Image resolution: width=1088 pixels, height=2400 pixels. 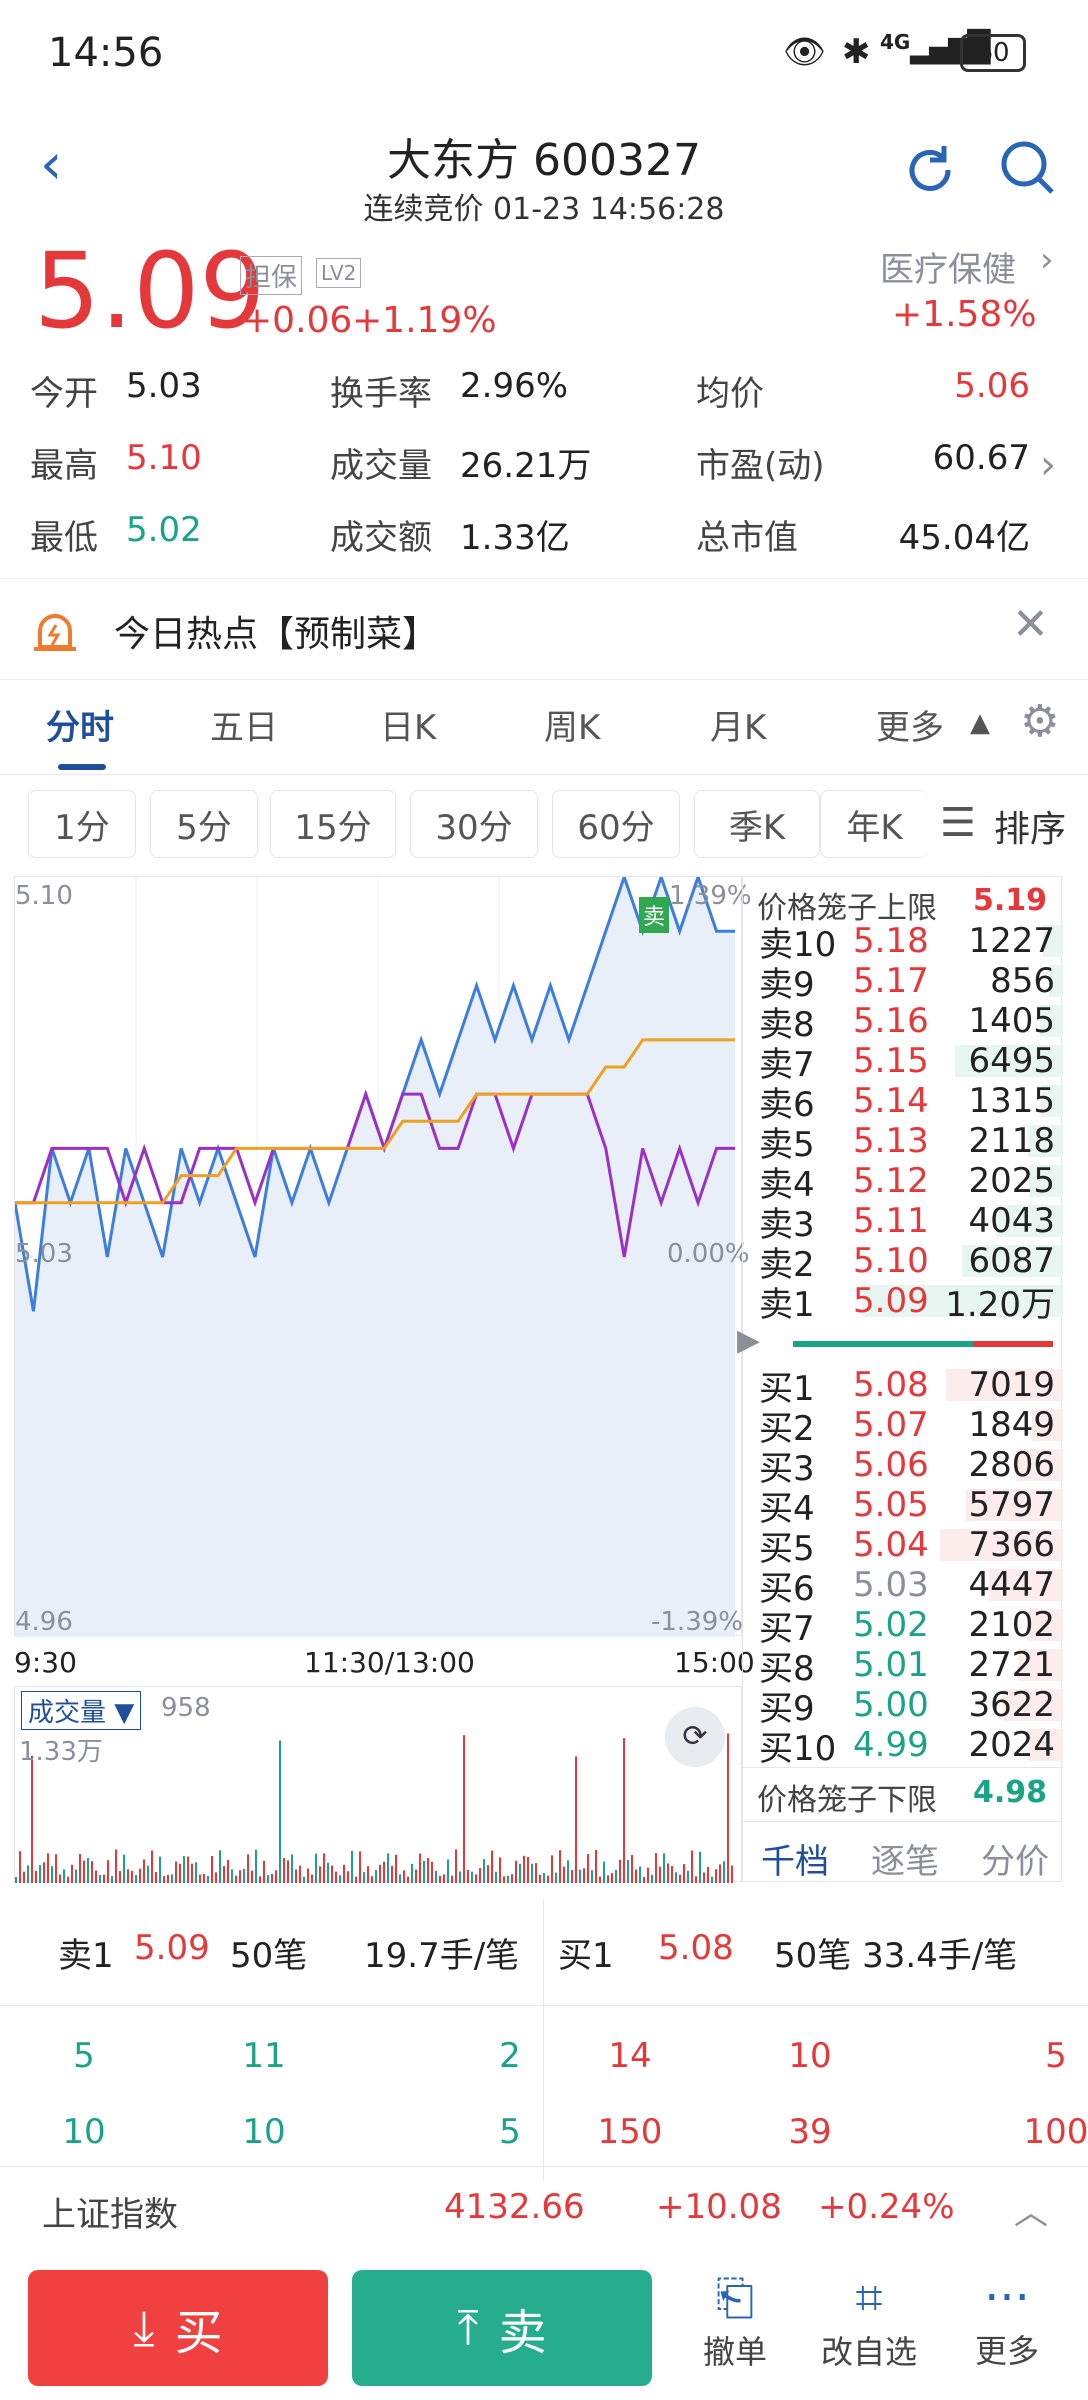 I want to click on ask-row: 卖7 5.15 6495, so click(x=903, y=1063).